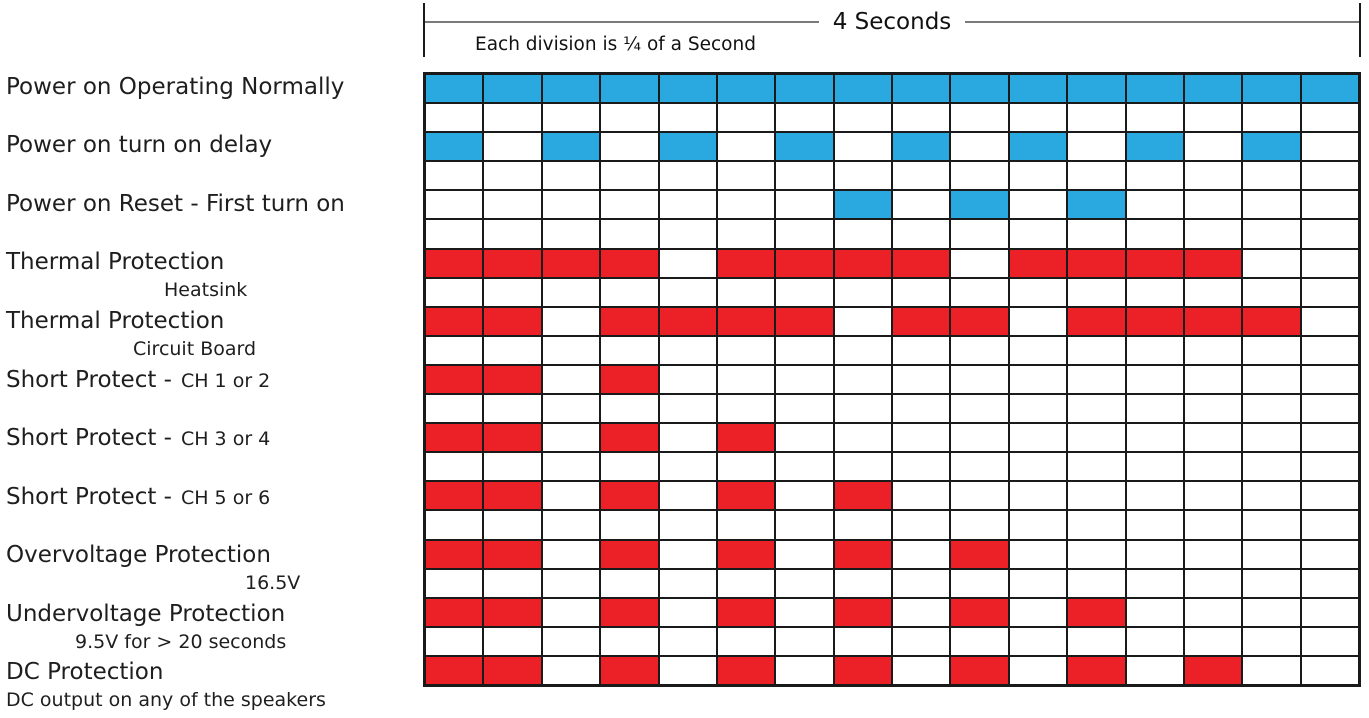  What do you see at coordinates (225, 380) in the screenshot?
I see `row-label-small: CH 1 or 2` at bounding box center [225, 380].